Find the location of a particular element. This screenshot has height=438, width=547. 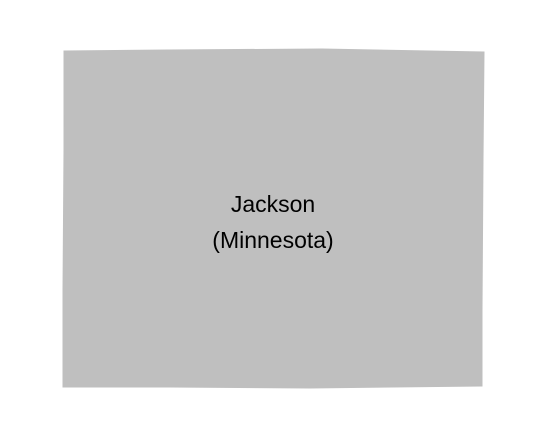

county-name: Jackson is located at coordinates (273, 204).